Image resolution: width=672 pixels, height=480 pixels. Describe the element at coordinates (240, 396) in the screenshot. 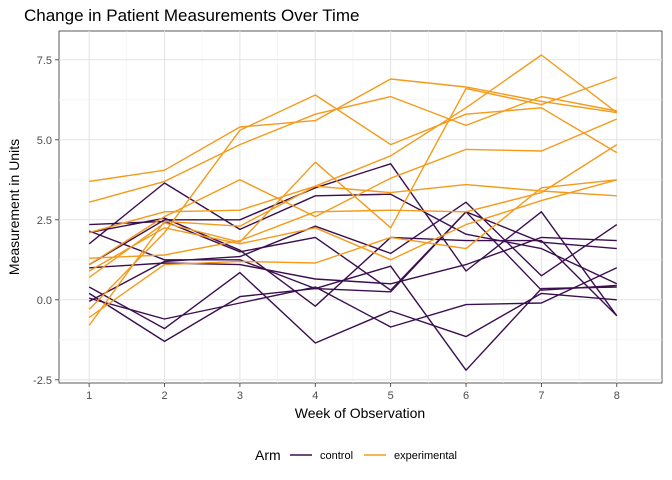

I see `x-tick-label: 3` at that location.